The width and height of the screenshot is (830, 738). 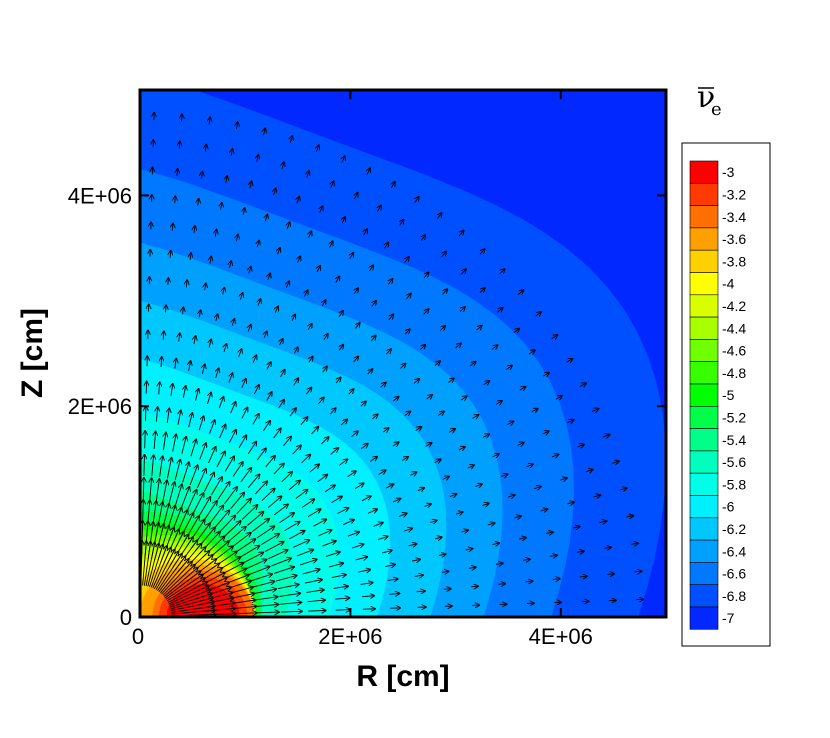 What do you see at coordinates (734, 574) in the screenshot?
I see `legend-label: -6.6` at bounding box center [734, 574].